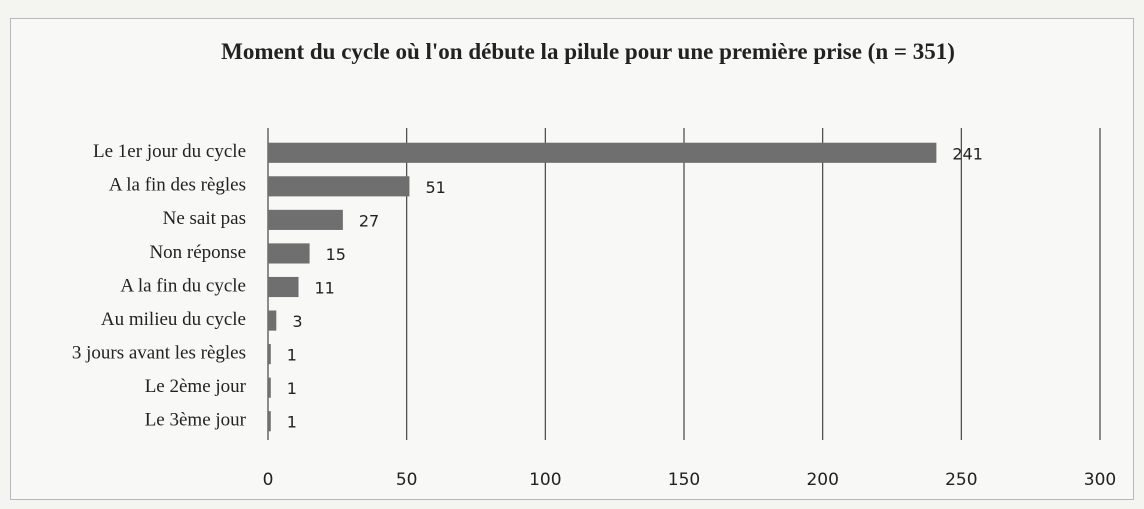 The width and height of the screenshot is (1144, 509). I want to click on x-tick-label: 0, so click(268, 480).